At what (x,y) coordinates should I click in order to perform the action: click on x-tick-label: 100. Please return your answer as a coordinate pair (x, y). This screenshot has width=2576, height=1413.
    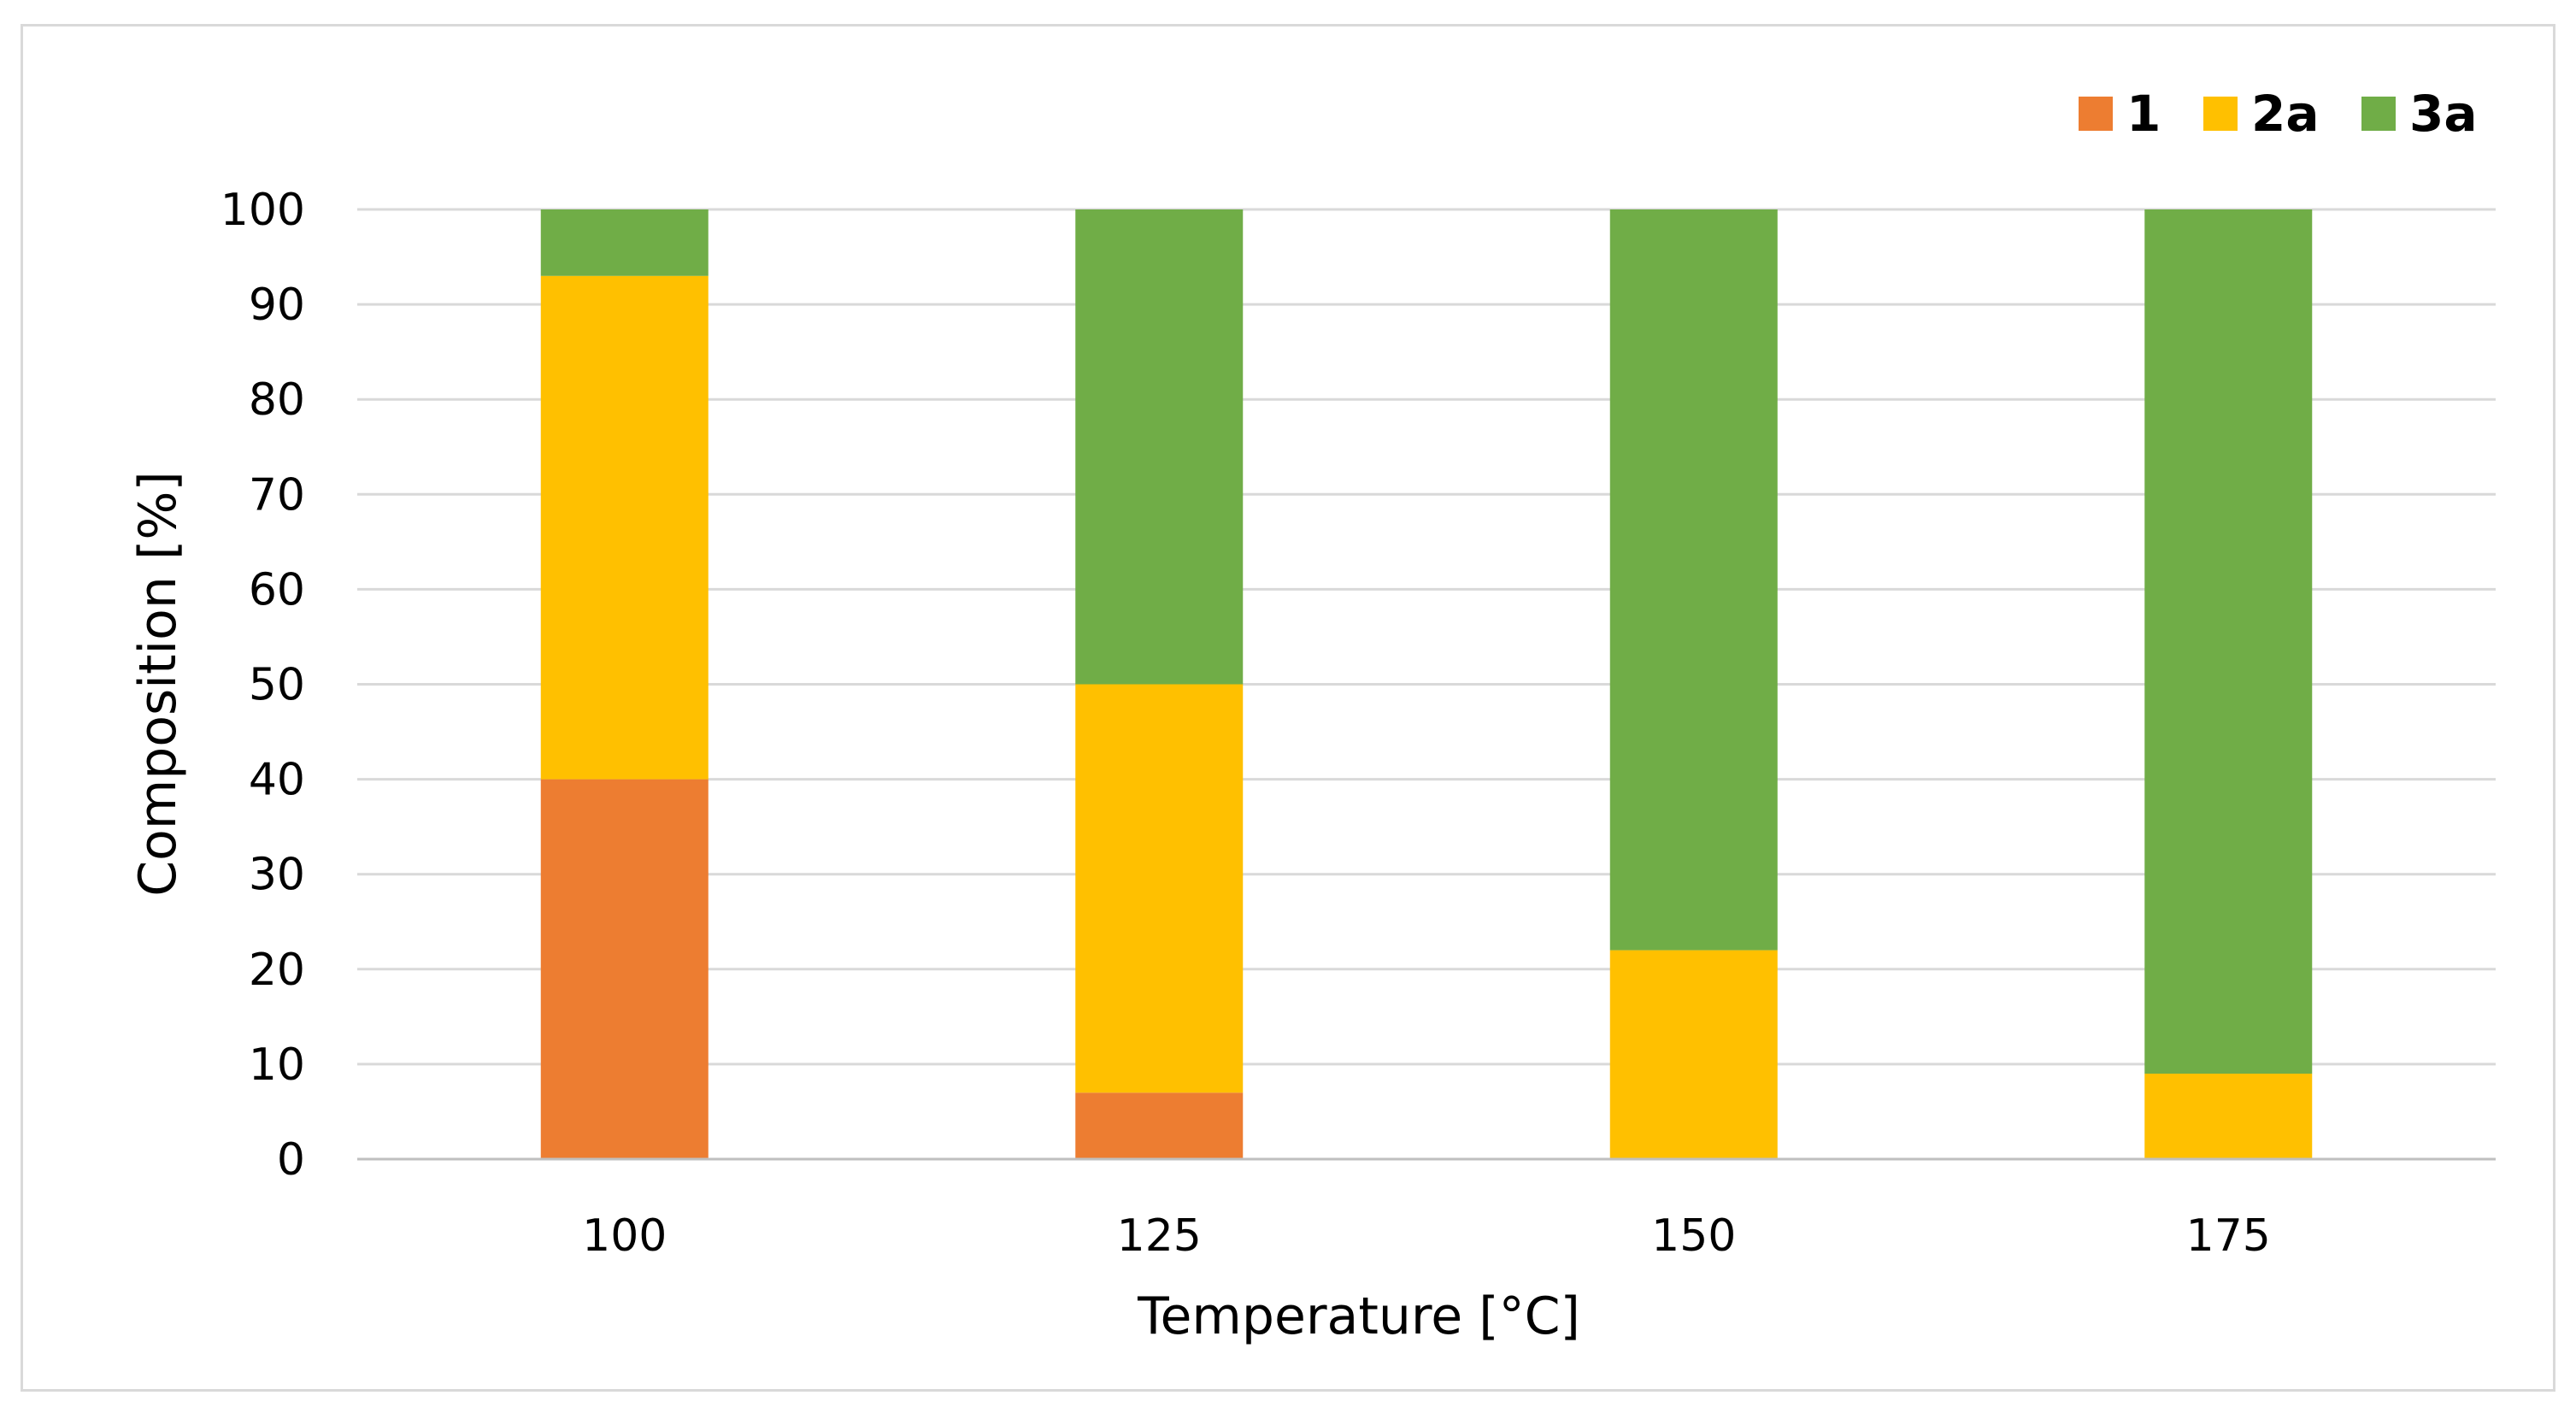
    Looking at the image, I should click on (624, 1236).